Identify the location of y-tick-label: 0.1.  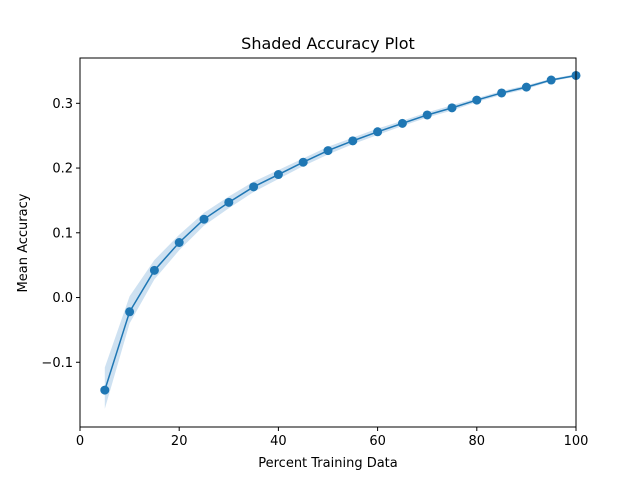
(62, 233).